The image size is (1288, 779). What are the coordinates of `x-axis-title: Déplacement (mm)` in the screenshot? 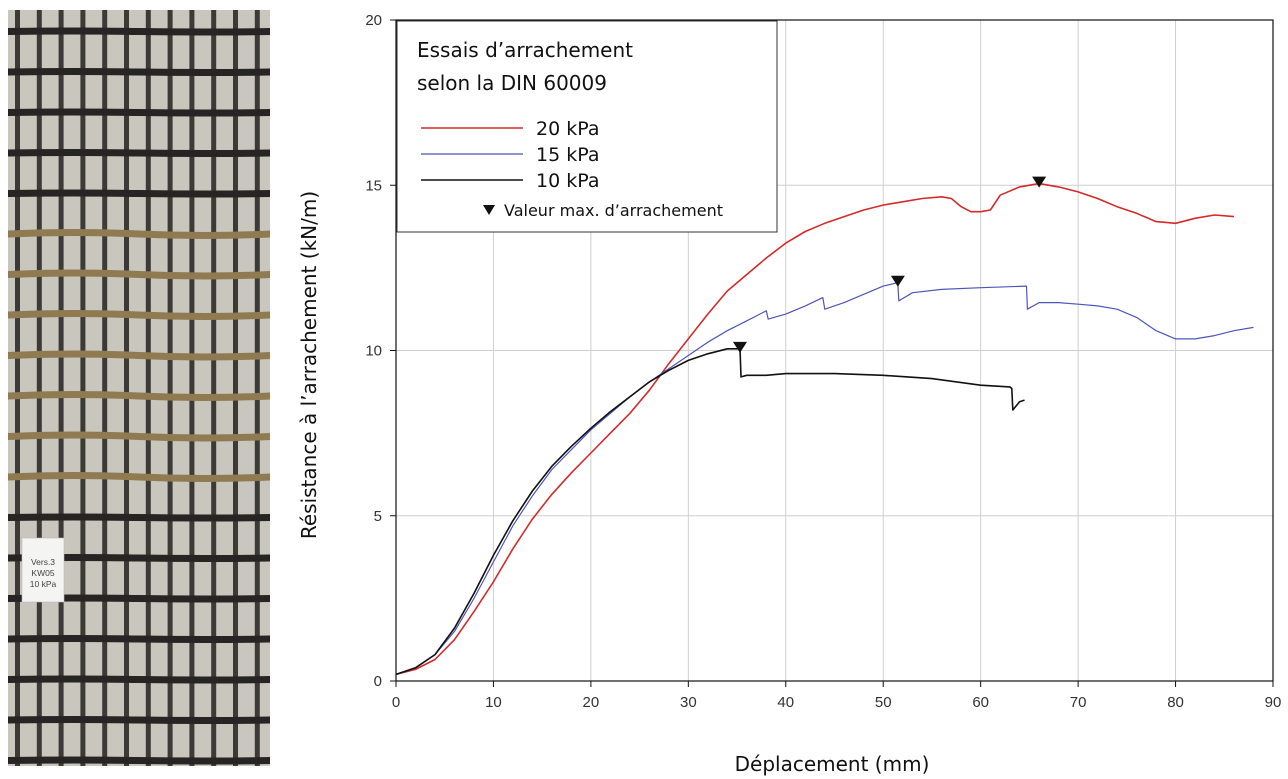 It's located at (832, 764).